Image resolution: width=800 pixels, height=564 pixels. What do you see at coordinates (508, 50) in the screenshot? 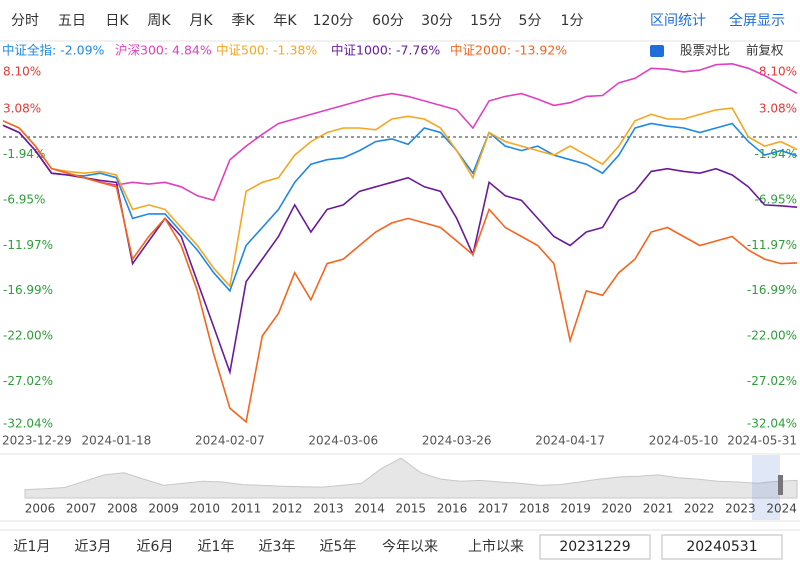
I see `legend-entry: 中证2000: -13.92%` at bounding box center [508, 50].